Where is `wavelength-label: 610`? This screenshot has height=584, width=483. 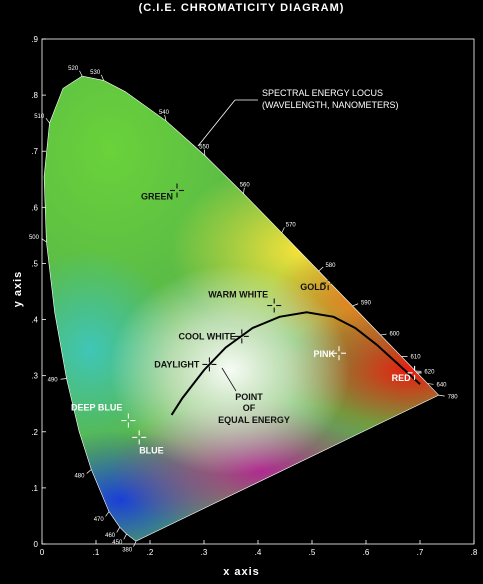 wavelength-label: 610 is located at coordinates (416, 357).